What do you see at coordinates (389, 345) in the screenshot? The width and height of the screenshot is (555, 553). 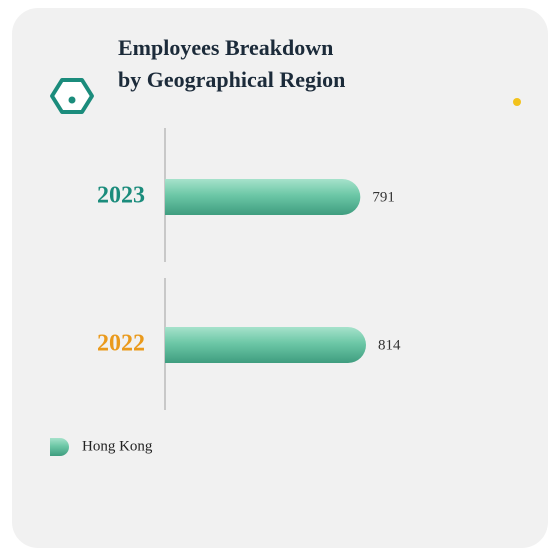 I see `value-label: 814` at bounding box center [389, 345].